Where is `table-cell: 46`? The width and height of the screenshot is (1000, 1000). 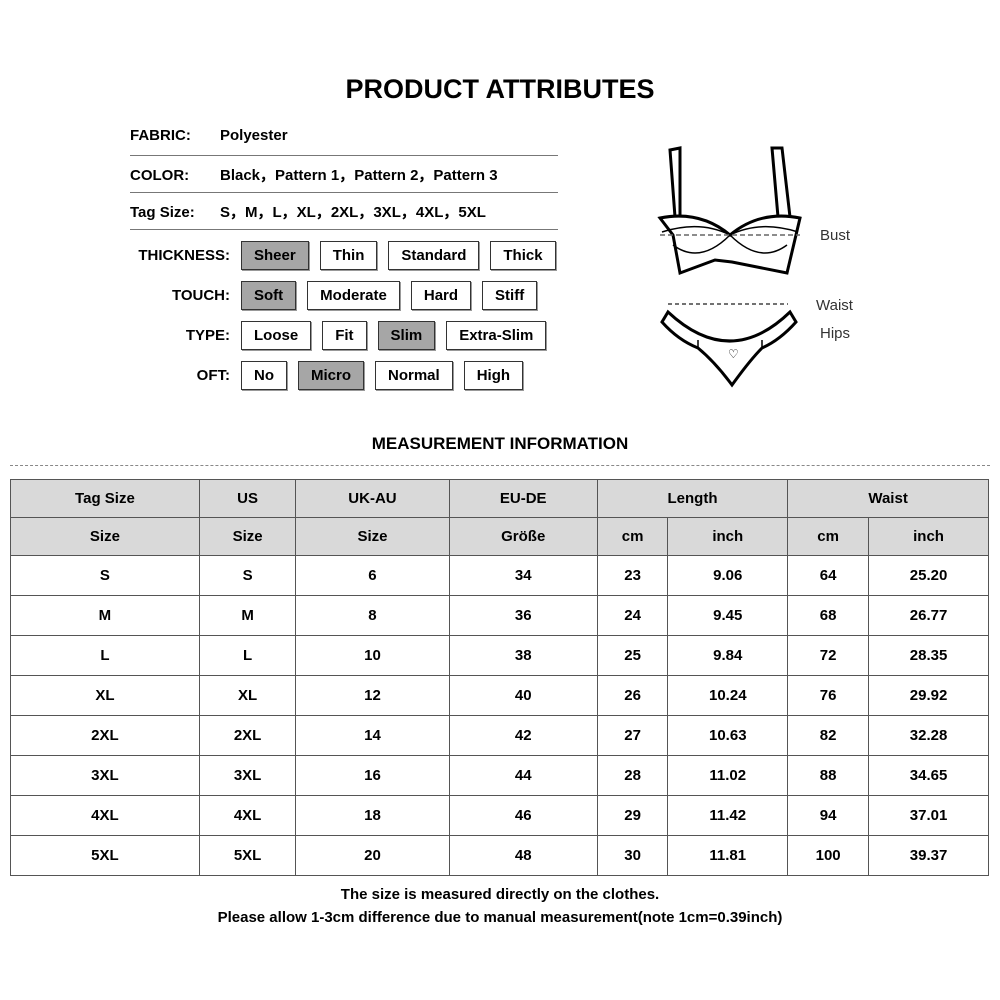 table-cell: 46 is located at coordinates (523, 815).